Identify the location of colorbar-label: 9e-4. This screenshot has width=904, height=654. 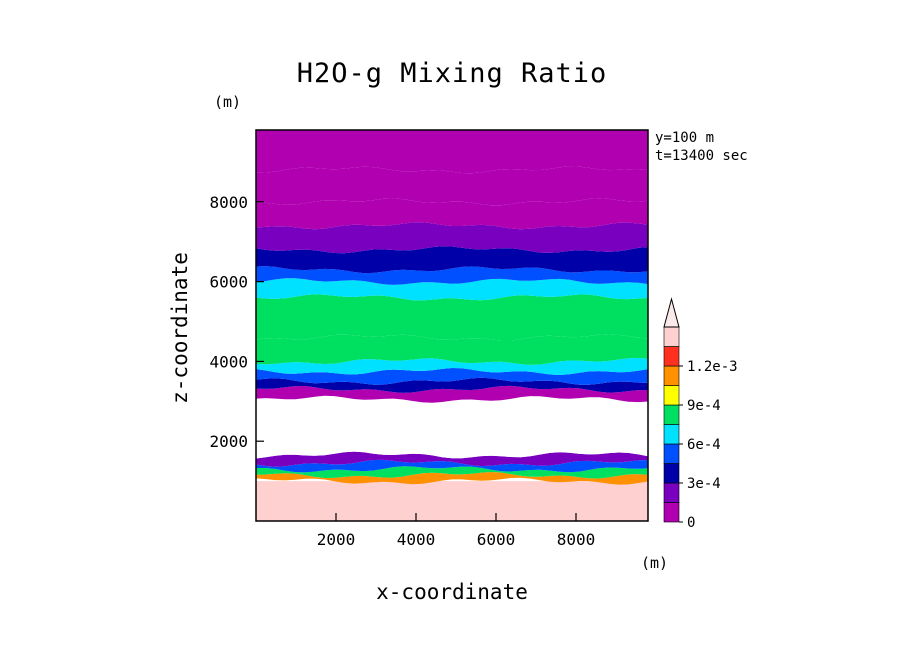
(704, 406).